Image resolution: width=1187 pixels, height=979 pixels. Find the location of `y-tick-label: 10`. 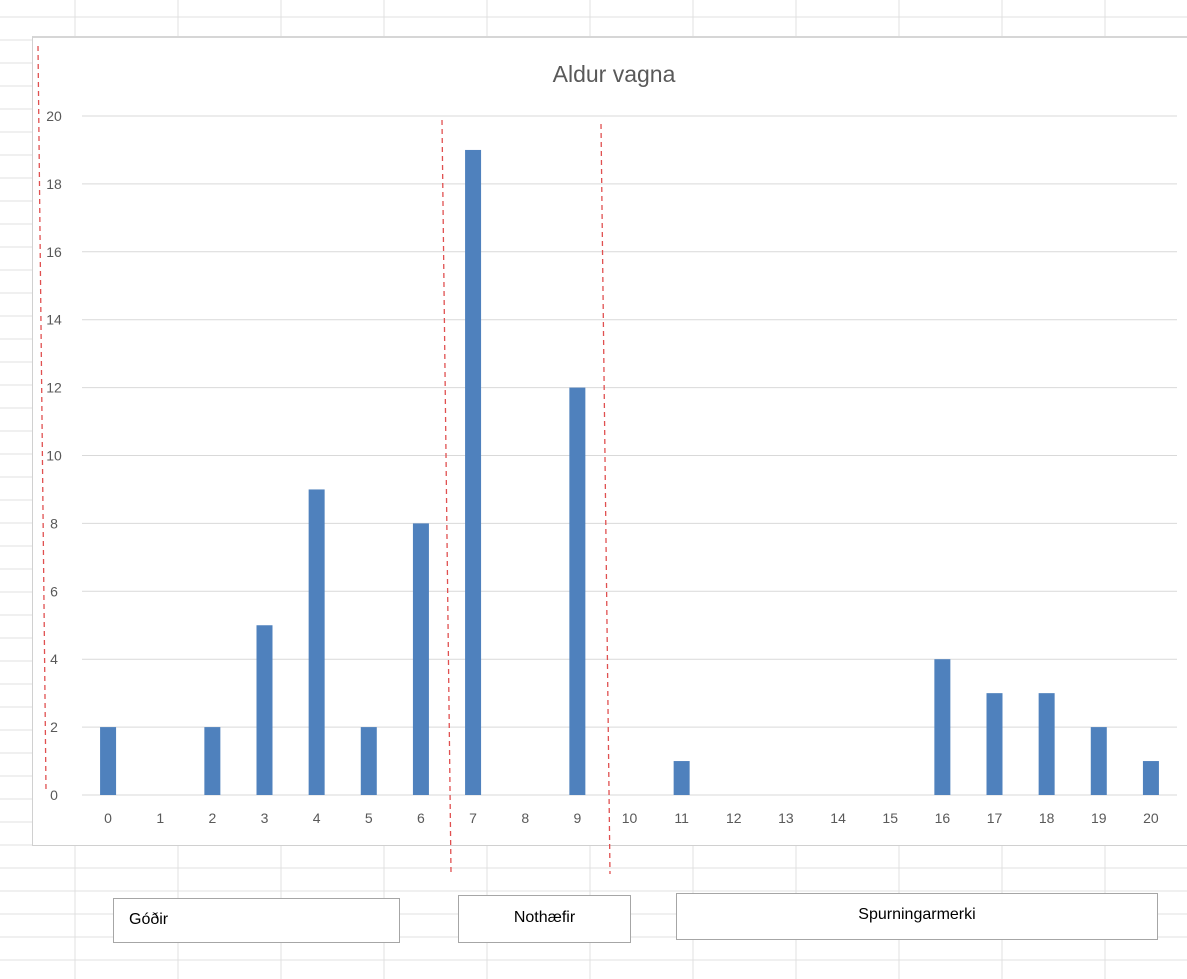

y-tick-label: 10 is located at coordinates (54, 456).